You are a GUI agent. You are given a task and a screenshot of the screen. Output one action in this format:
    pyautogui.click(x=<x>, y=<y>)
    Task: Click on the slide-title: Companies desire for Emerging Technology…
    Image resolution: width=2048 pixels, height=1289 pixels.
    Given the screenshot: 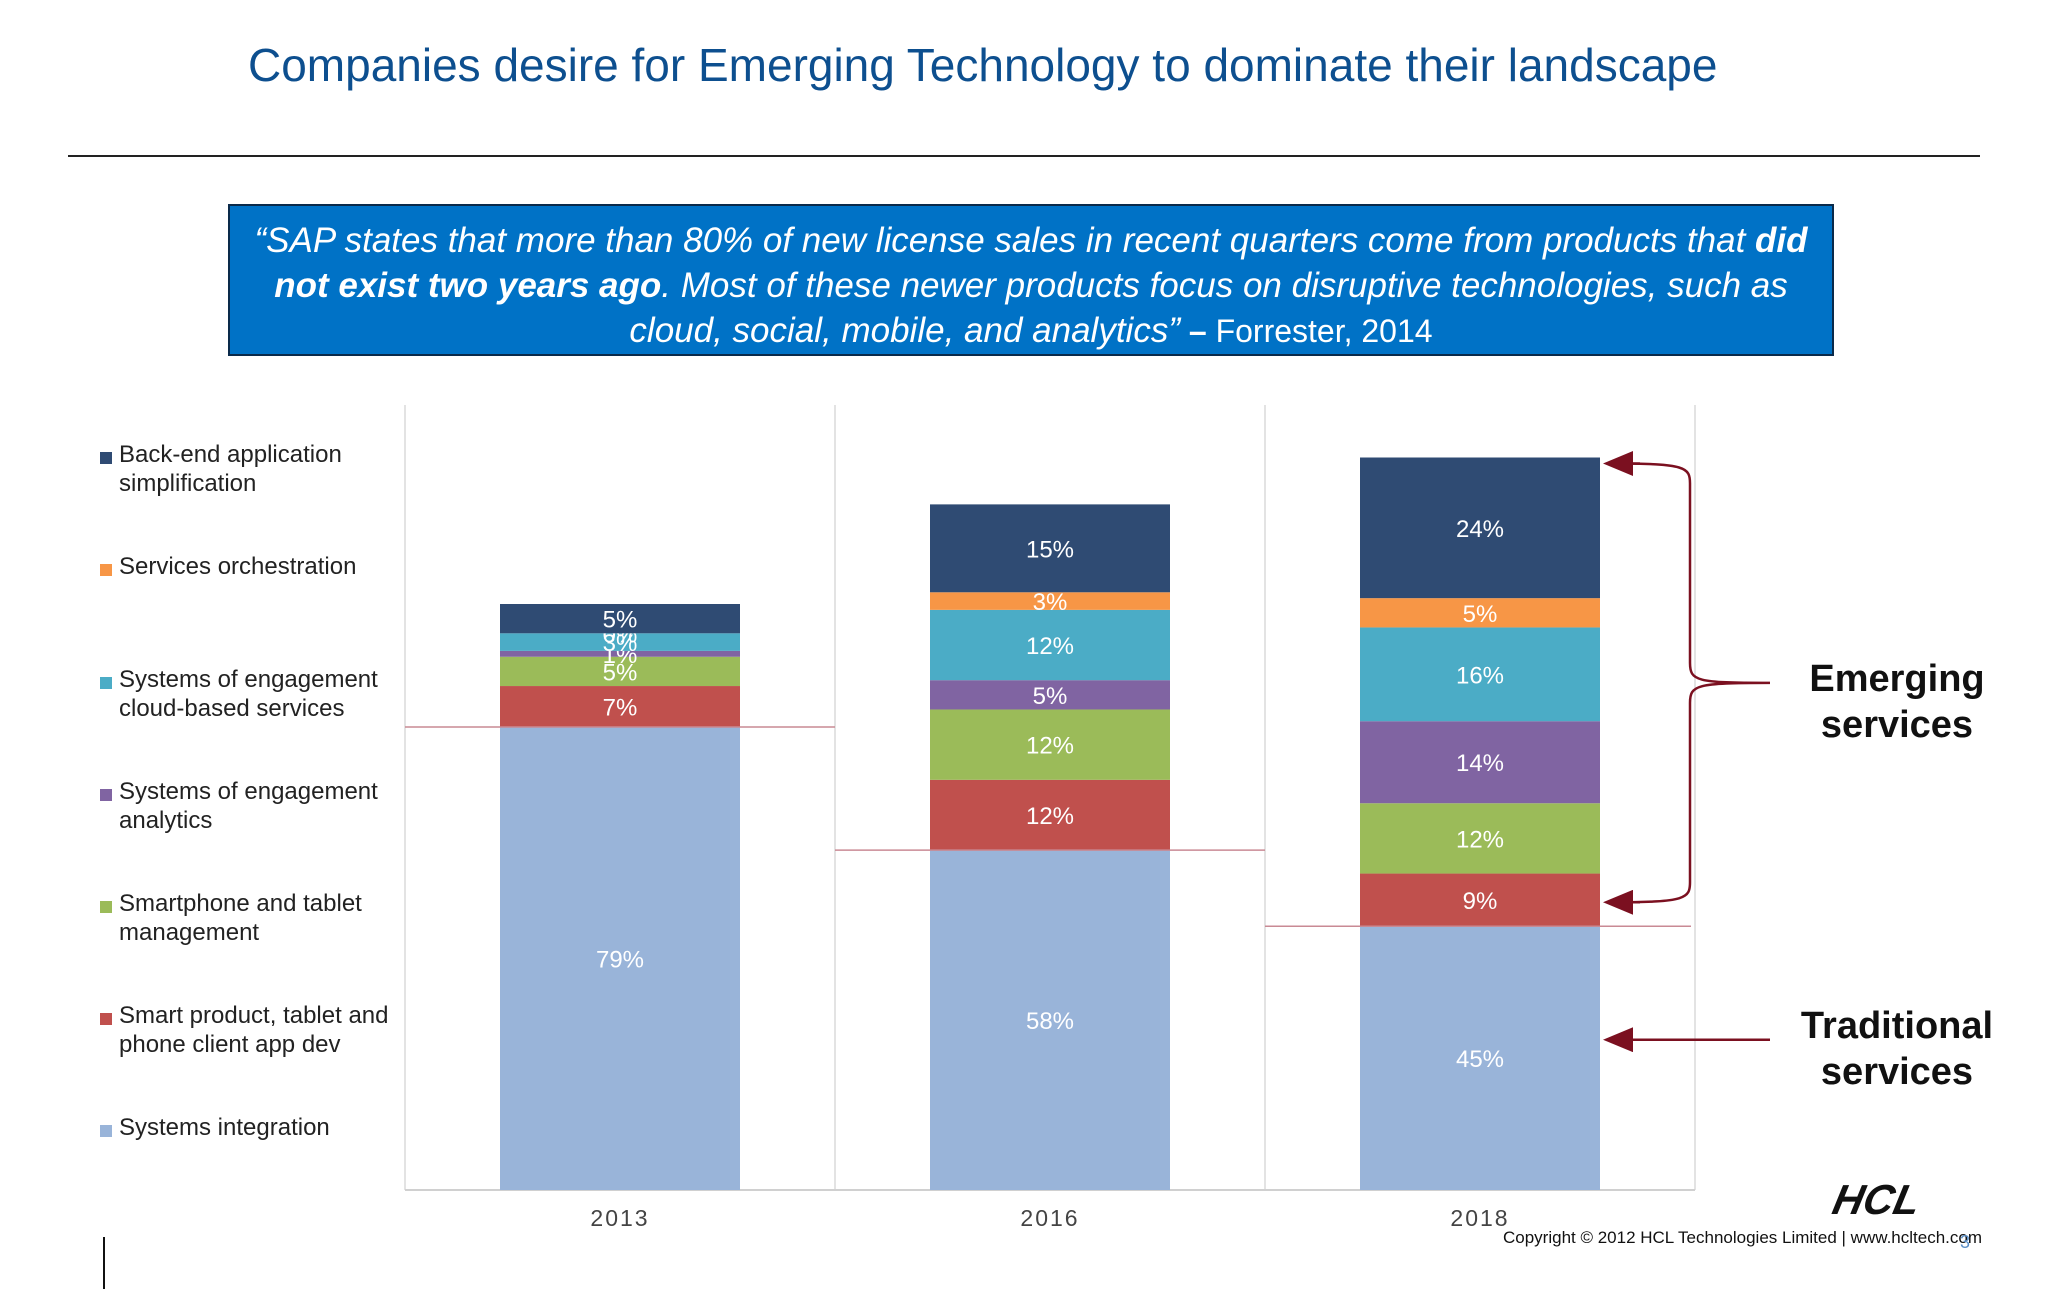 What is the action you would take?
    pyautogui.click(x=983, y=65)
    